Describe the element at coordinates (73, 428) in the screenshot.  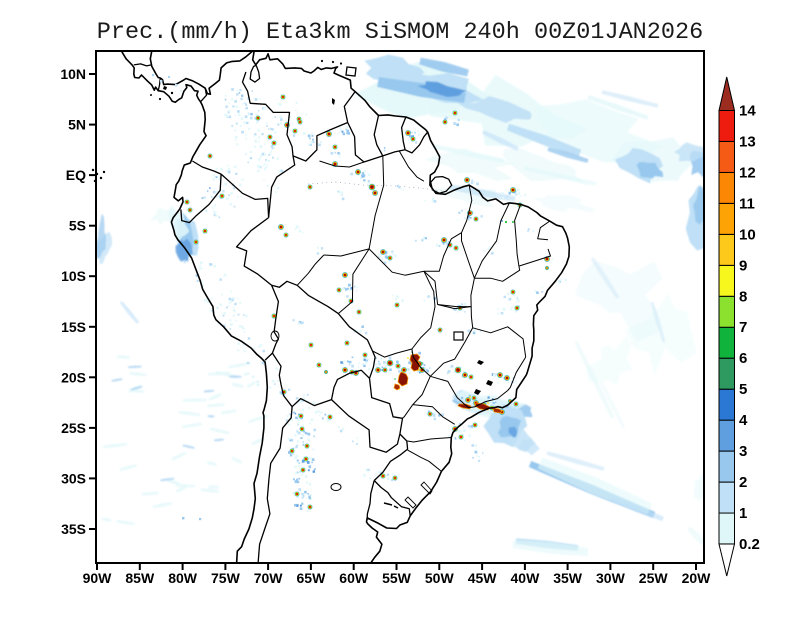
I see `svg-text: 25S` at that location.